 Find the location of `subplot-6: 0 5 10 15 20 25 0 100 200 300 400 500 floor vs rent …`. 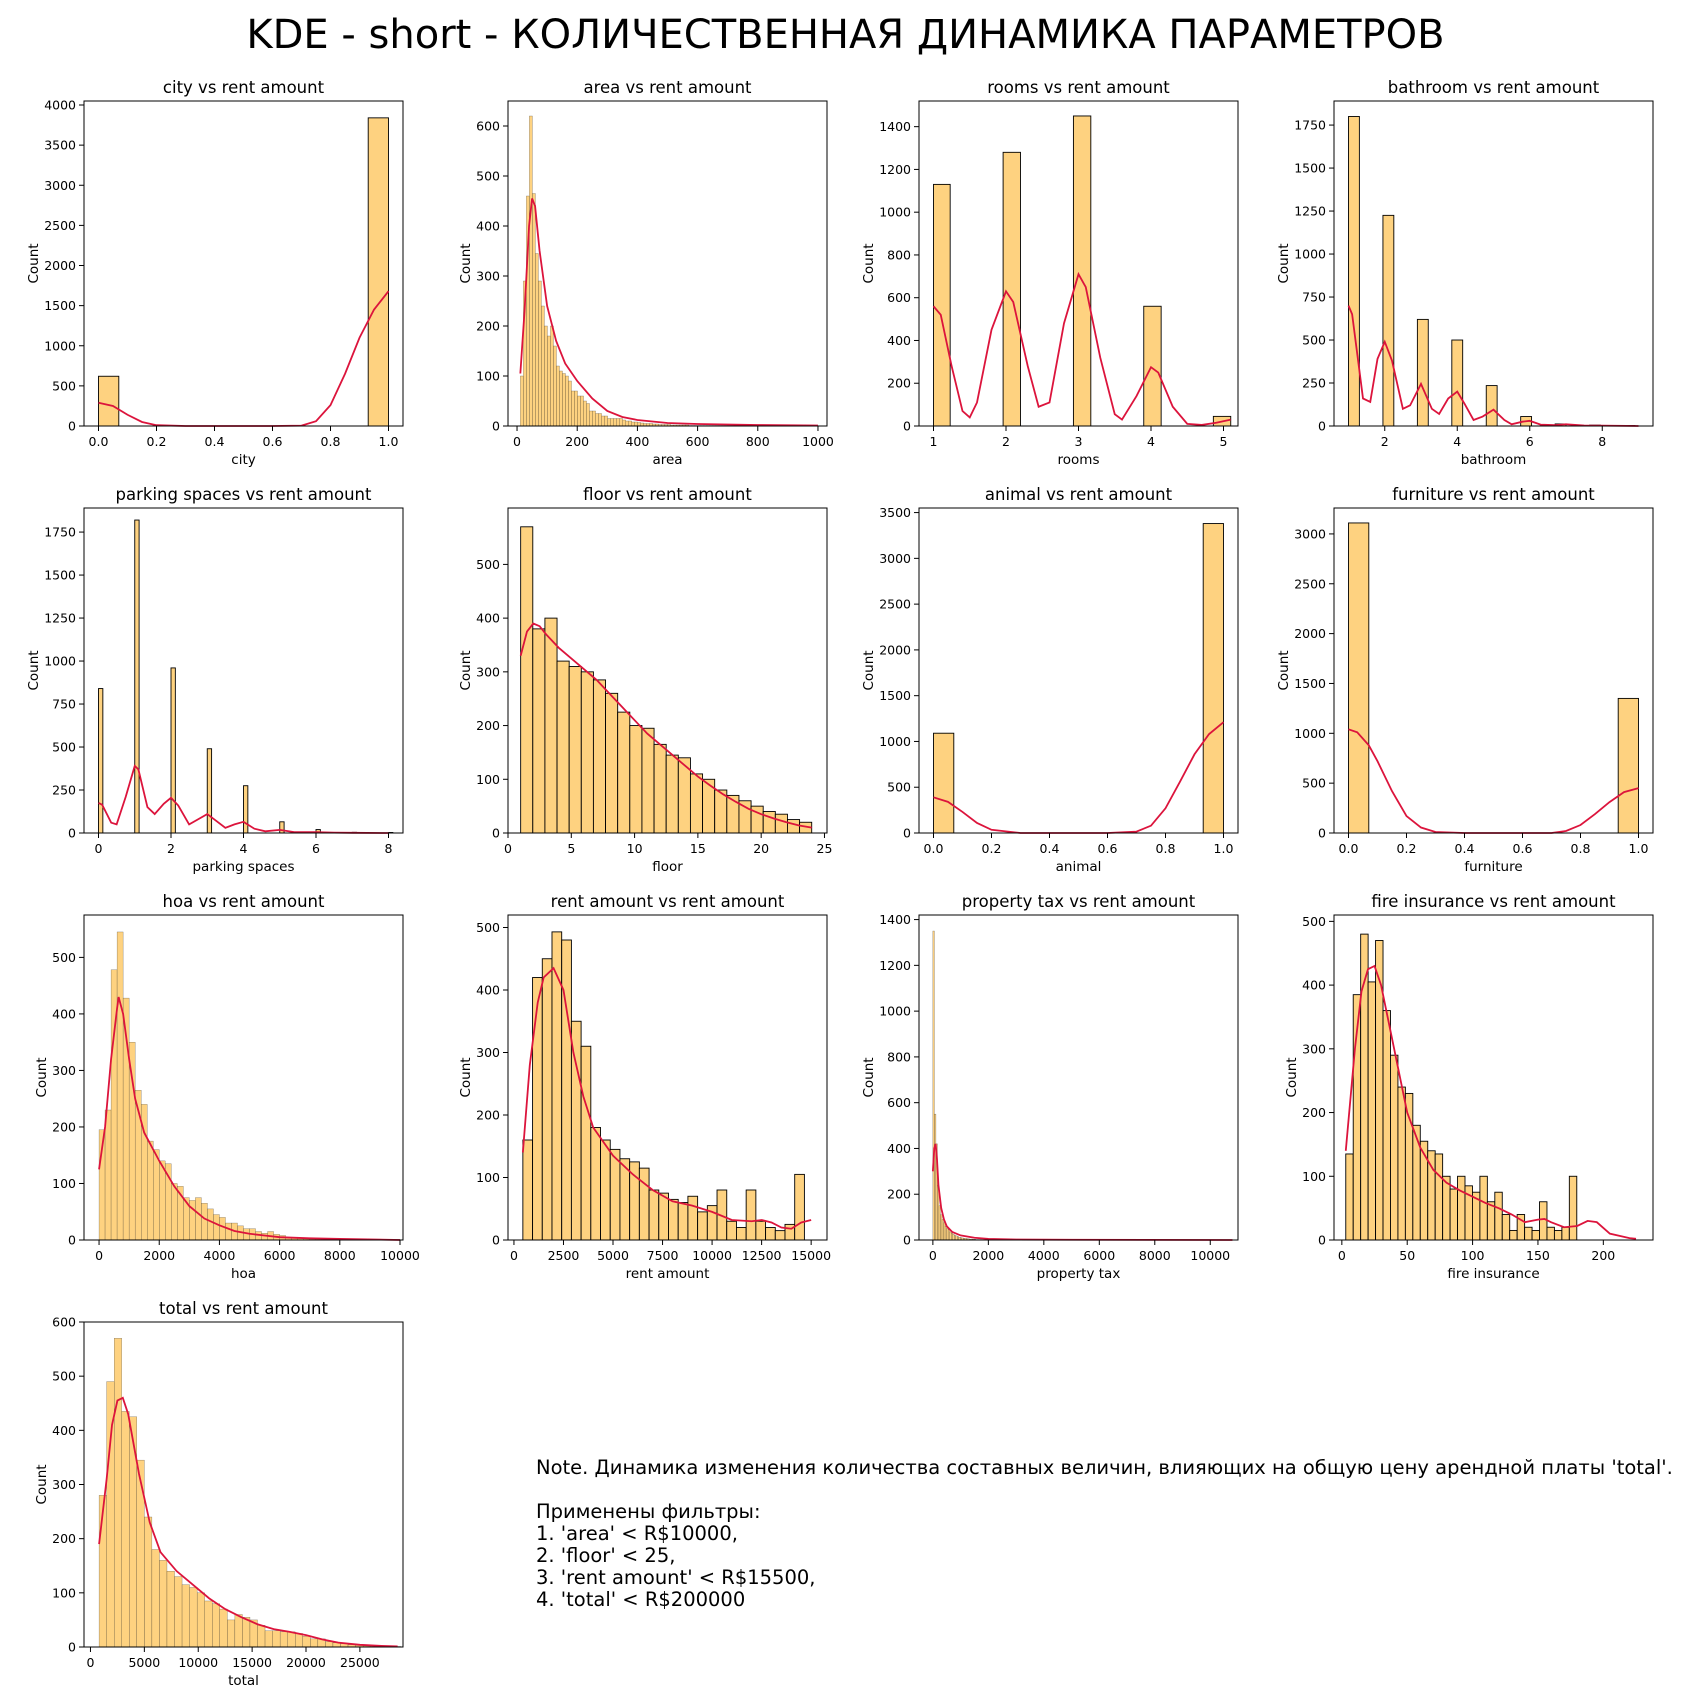

subplot-6: 0 5 10 15 20 25 0 100 200 300 400 500 floor vs rent … is located at coordinates (645, 680).